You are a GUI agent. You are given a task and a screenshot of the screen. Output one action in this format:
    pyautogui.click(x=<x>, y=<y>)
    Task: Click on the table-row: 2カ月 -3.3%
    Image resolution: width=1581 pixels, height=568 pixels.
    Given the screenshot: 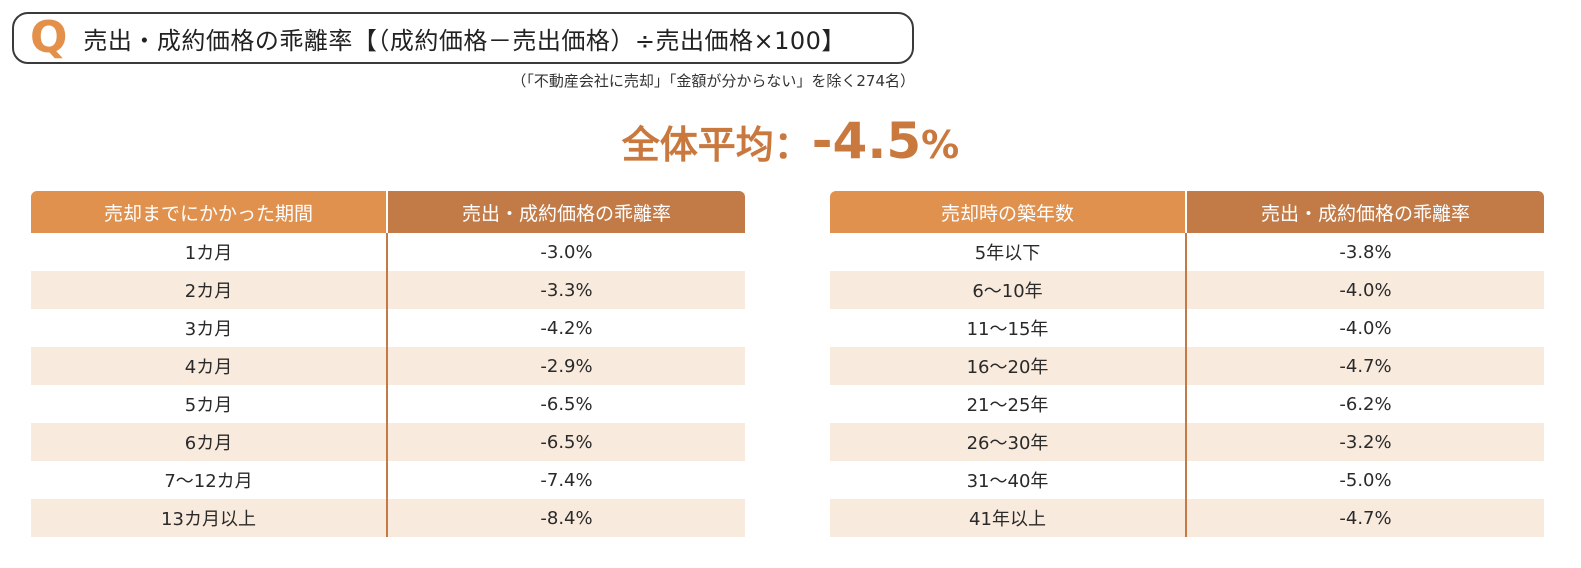 What is the action you would take?
    pyautogui.click(x=388, y=290)
    